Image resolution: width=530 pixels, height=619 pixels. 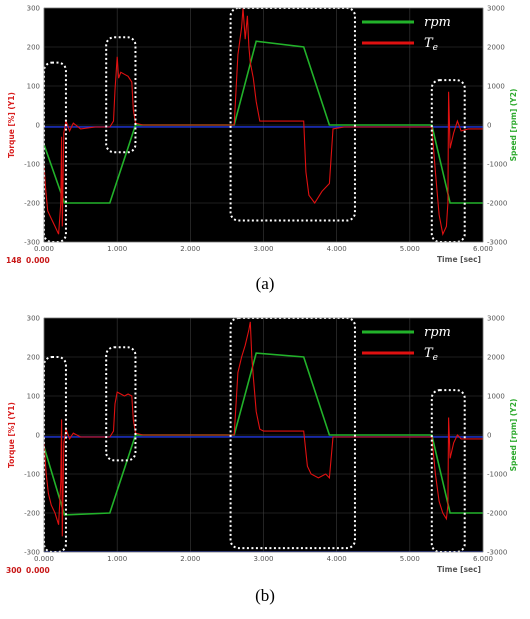 What do you see at coordinates (265, 283) in the screenshot?
I see `caption-a: (a)` at bounding box center [265, 283].